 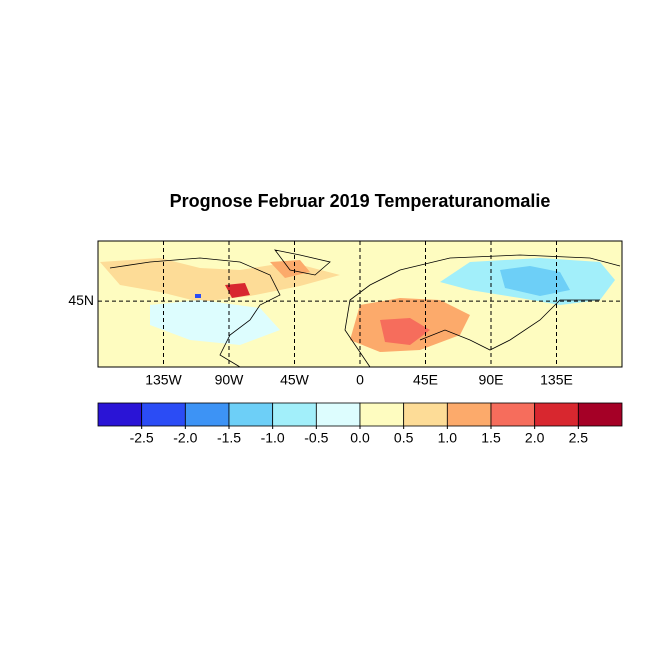 What do you see at coordinates (491, 438) in the screenshot?
I see `colorbar-label: 1.5` at bounding box center [491, 438].